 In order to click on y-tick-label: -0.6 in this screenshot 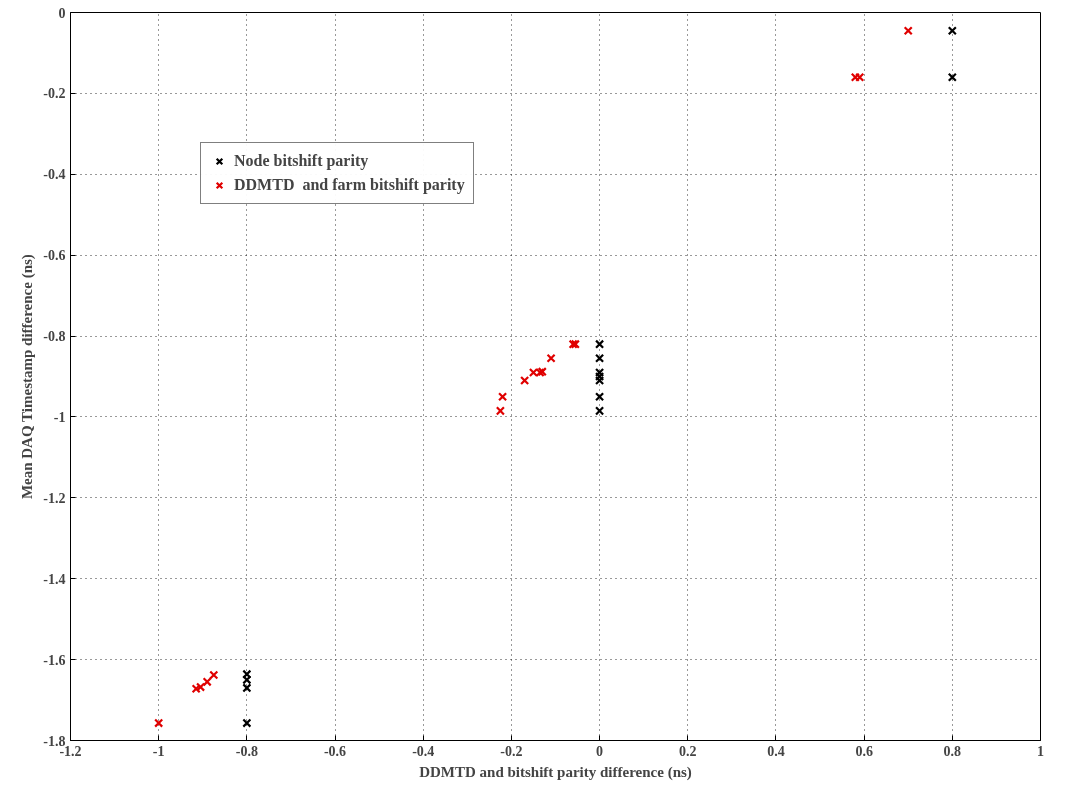, I will do `click(54, 256)`.